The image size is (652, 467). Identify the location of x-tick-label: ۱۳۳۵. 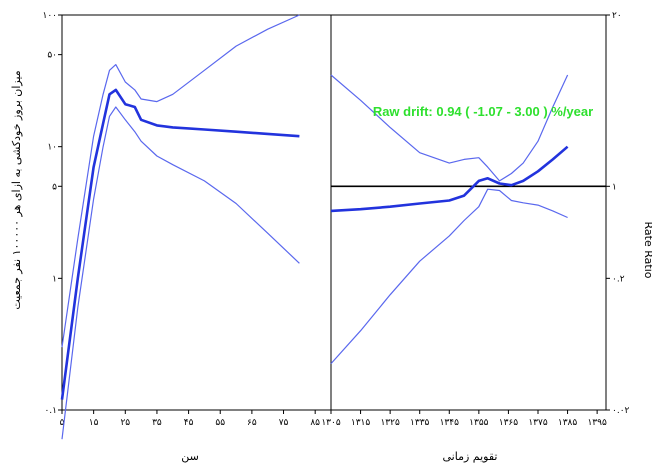
(420, 423).